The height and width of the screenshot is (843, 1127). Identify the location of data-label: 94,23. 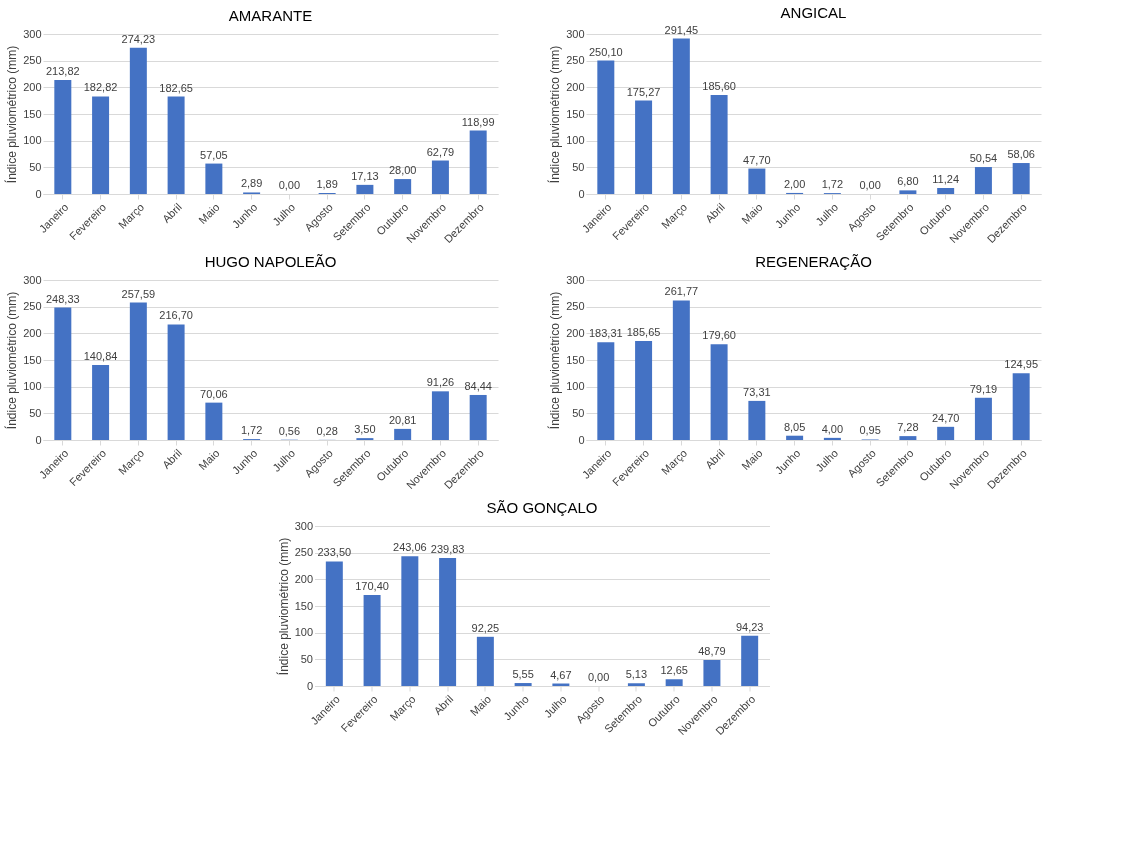
(749, 626).